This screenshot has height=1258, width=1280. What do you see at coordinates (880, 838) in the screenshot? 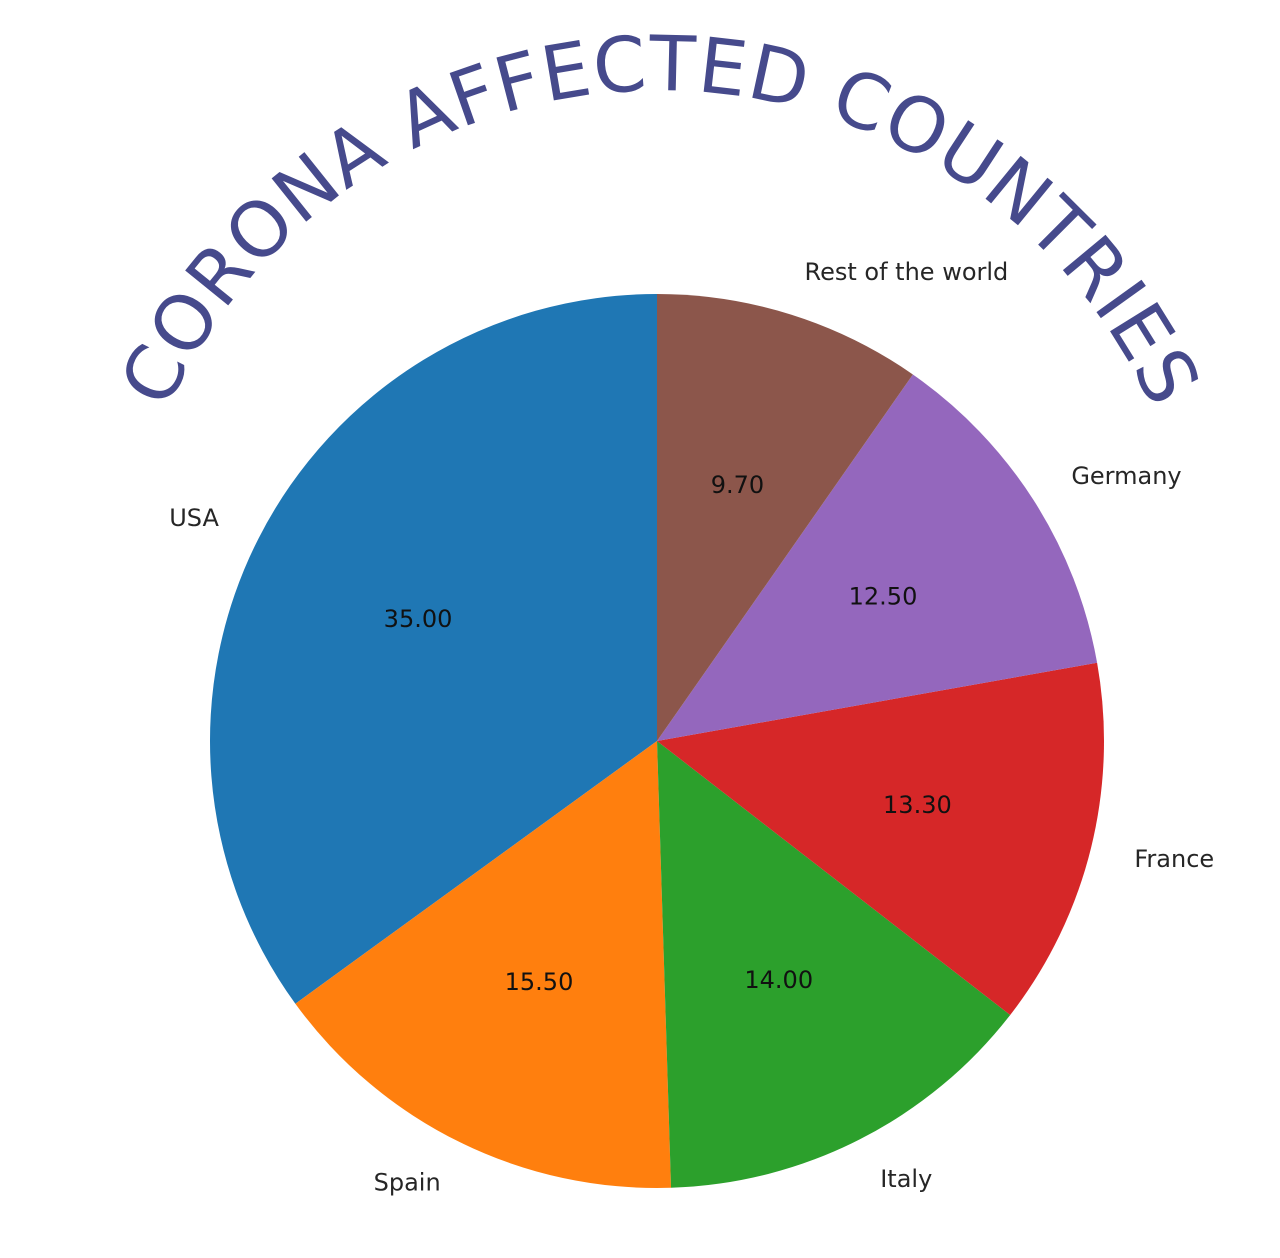
I see `pie-slice-france` at bounding box center [880, 838].